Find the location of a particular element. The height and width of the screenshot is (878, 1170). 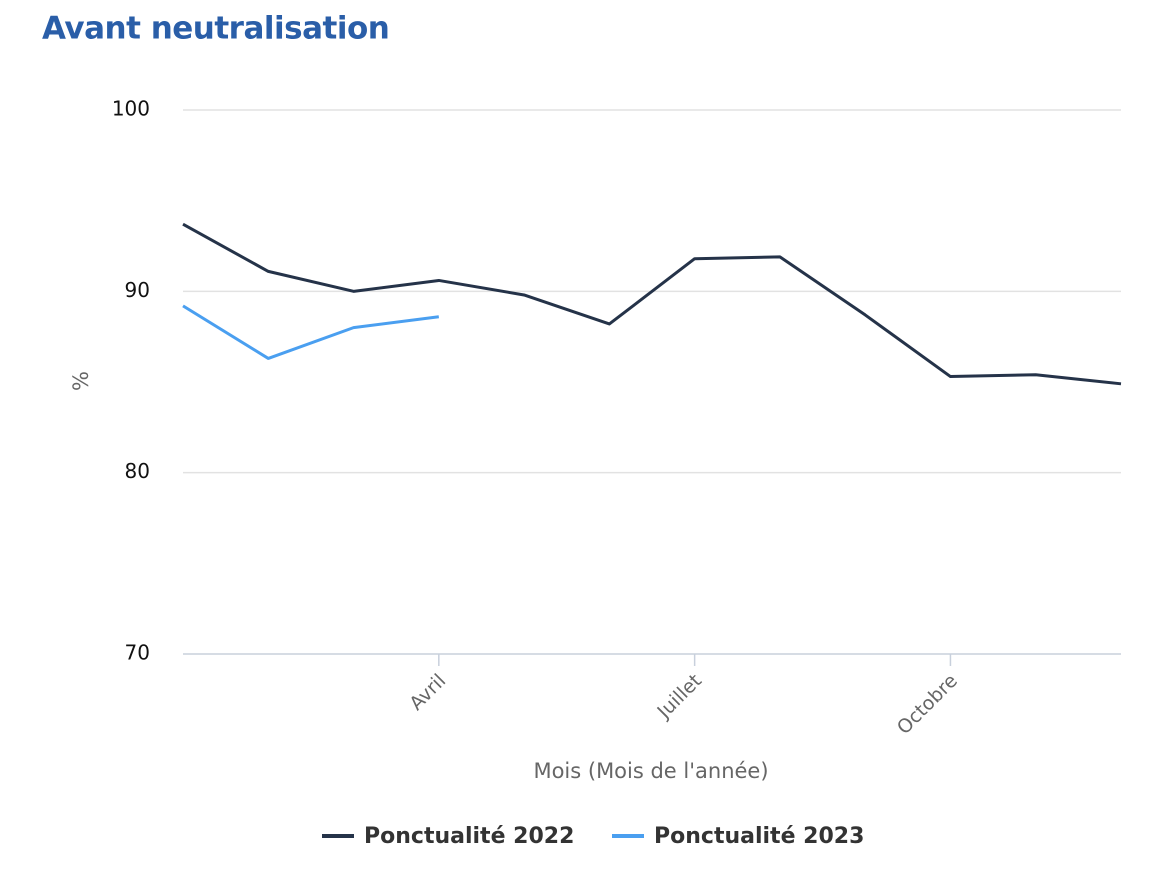

y-tick-label: 90 is located at coordinates (137, 290).